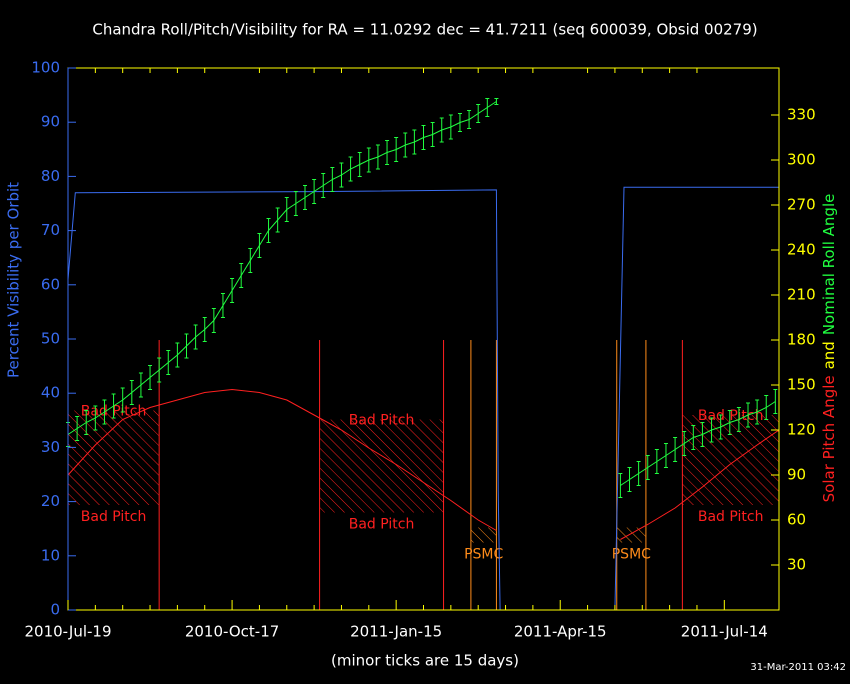 The image size is (850, 684). Describe the element at coordinates (55, 610) in the screenshot. I see `y-tick-label: 0` at that location.